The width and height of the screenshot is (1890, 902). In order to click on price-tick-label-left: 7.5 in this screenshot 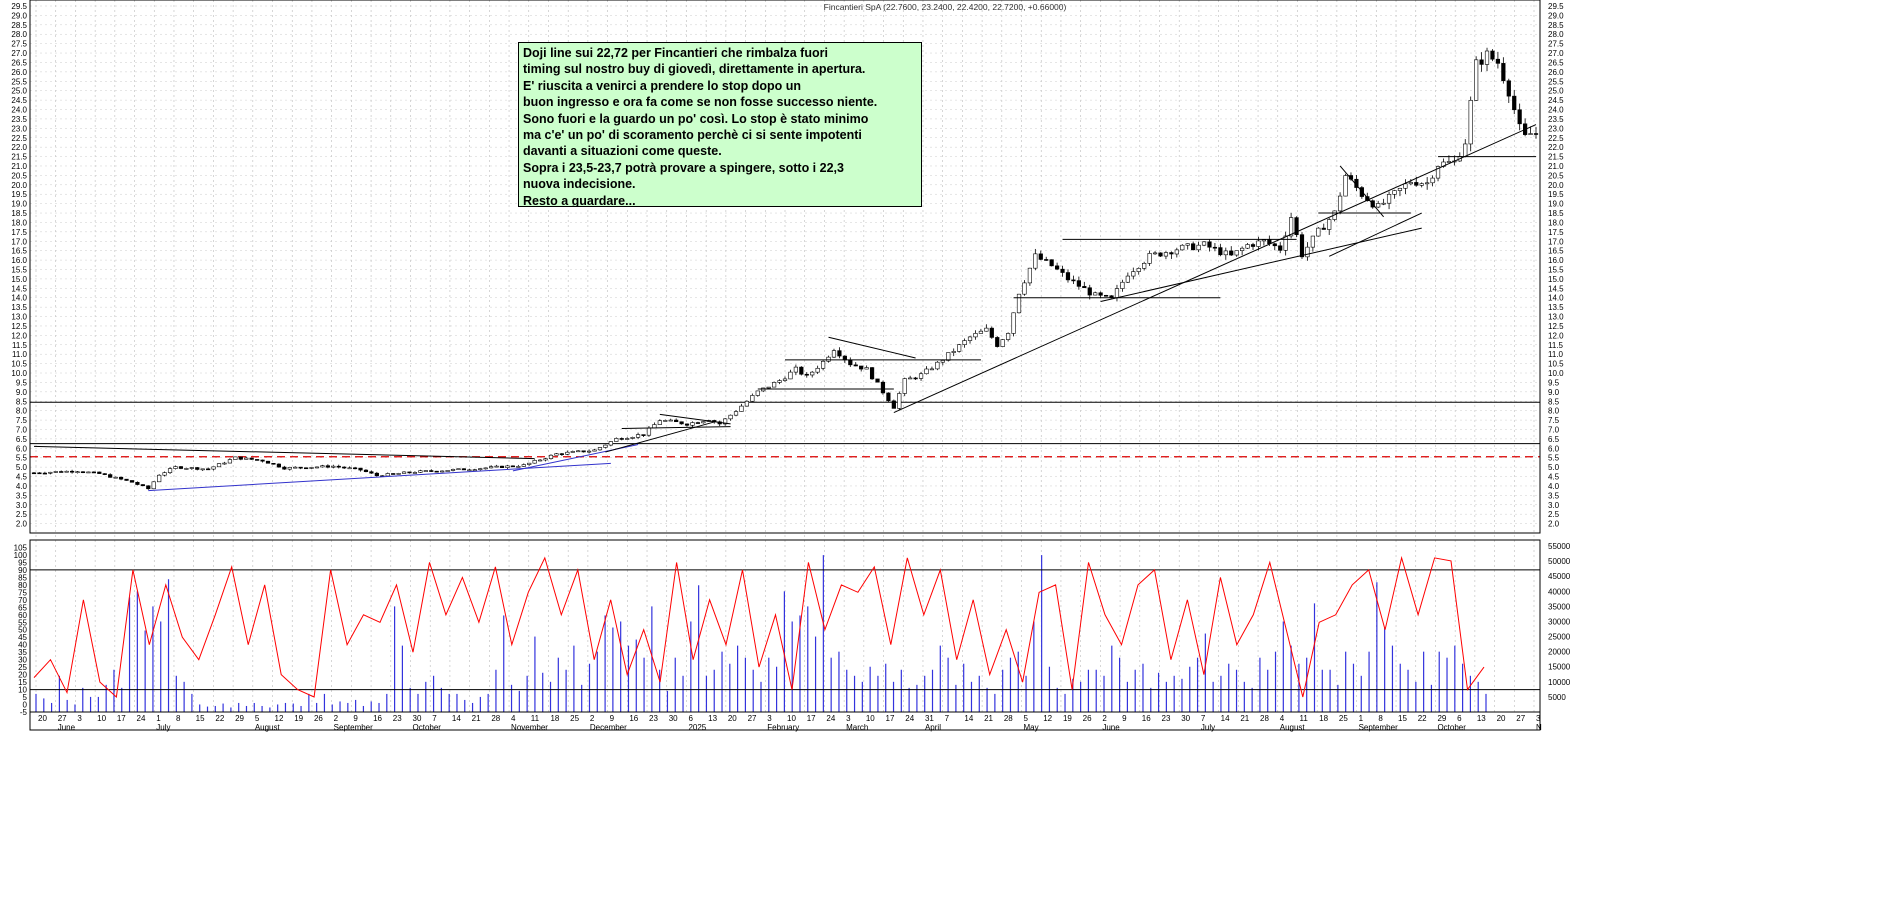, I will do `click(22, 420)`.